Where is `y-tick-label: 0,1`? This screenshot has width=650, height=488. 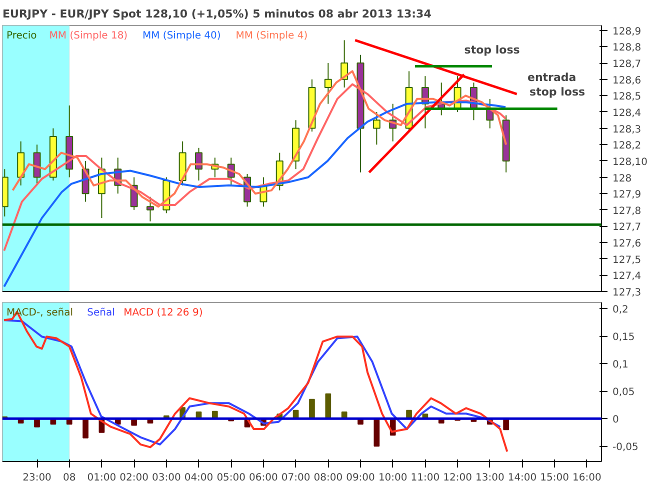 y-tick-label: 0,1 is located at coordinates (620, 365).